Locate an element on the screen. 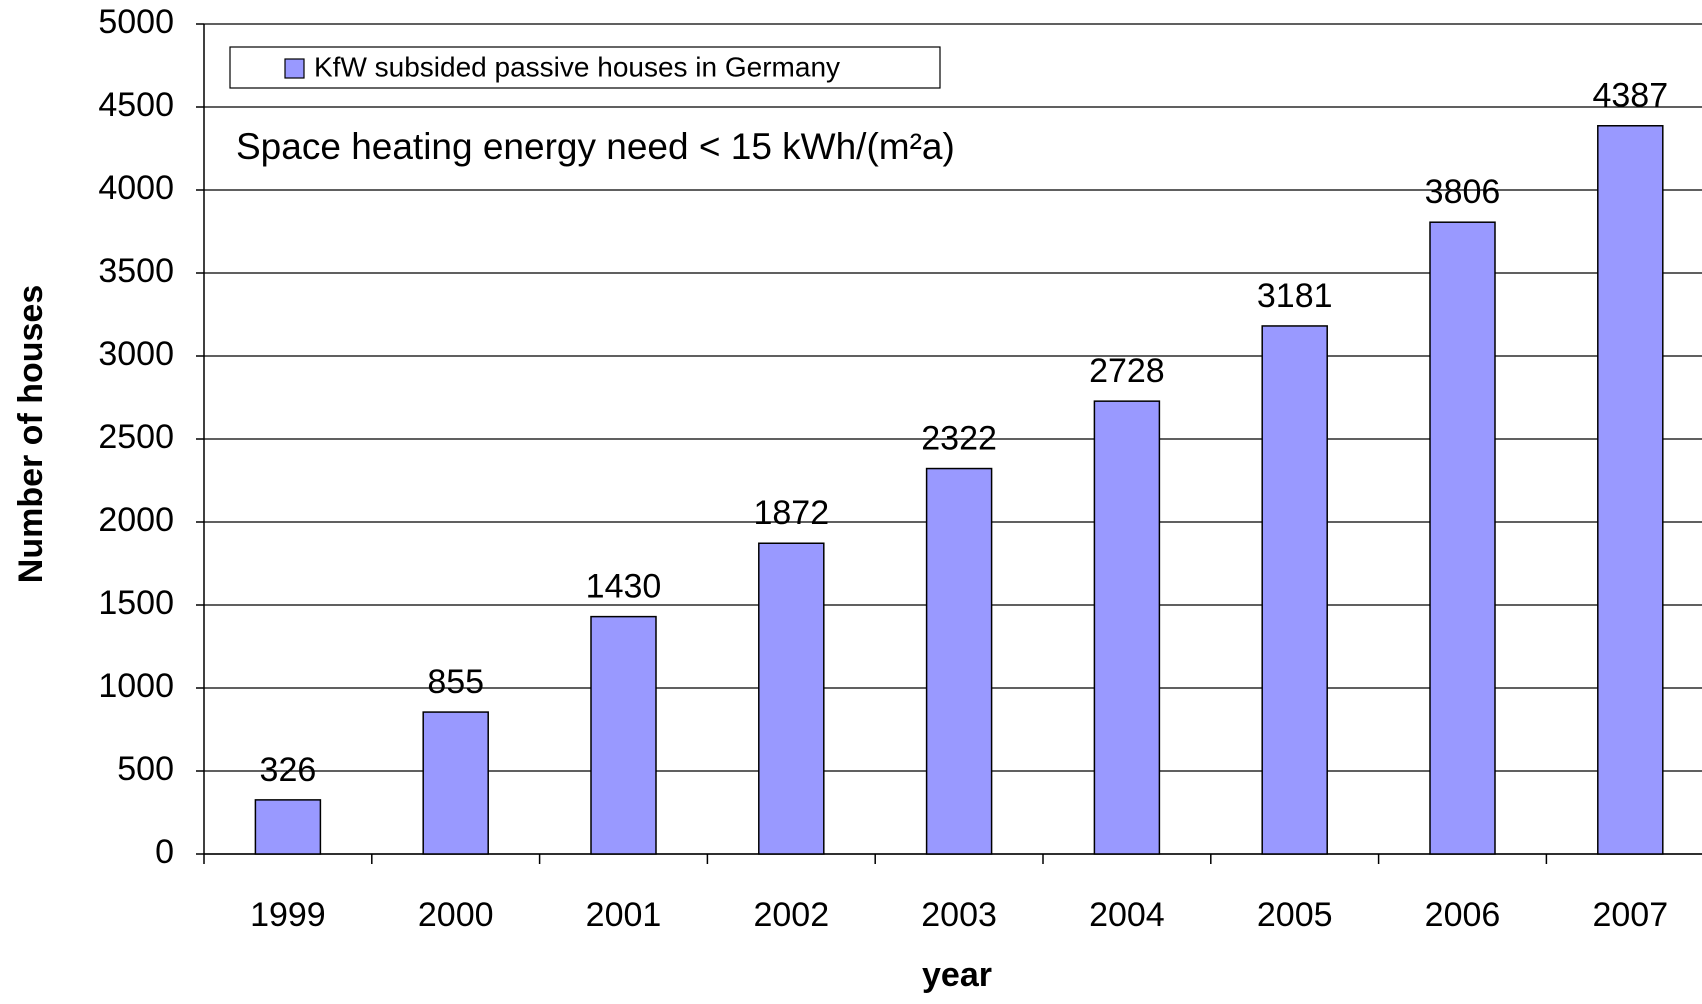 This screenshot has width=1702, height=1004. y-tick-label: 2000 is located at coordinates (136, 520).